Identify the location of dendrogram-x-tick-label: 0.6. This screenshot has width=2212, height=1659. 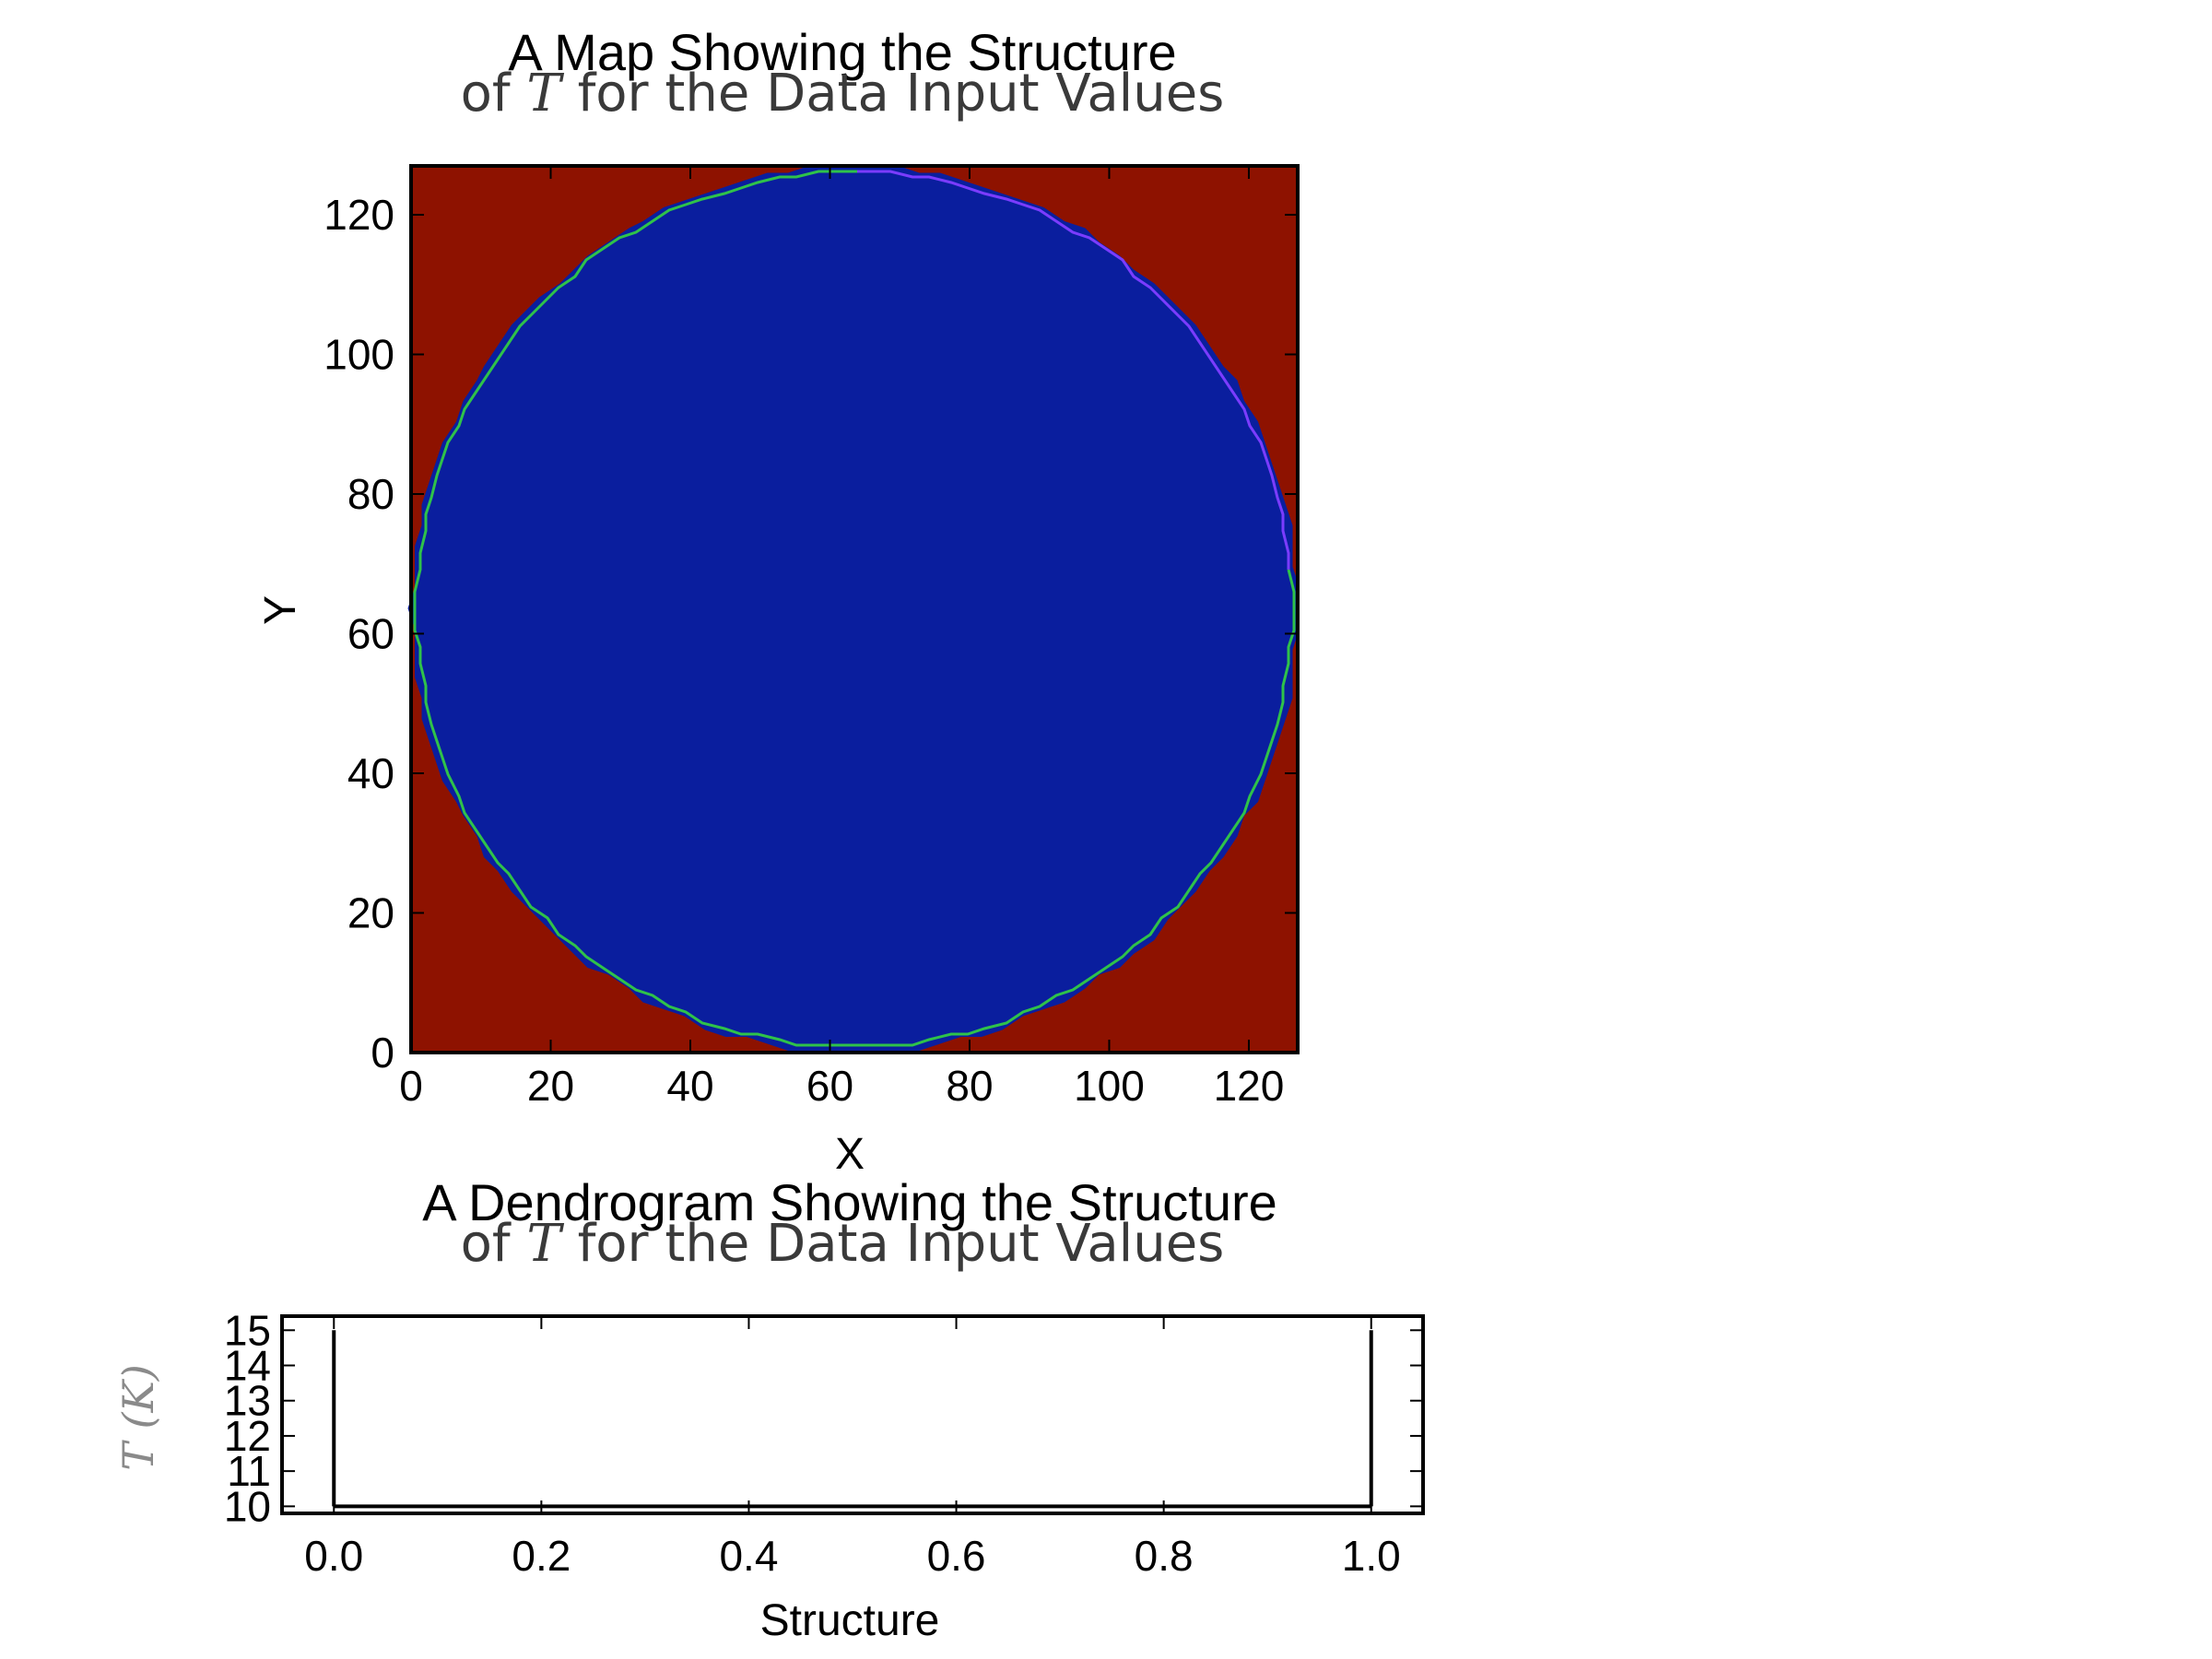
(956, 1556).